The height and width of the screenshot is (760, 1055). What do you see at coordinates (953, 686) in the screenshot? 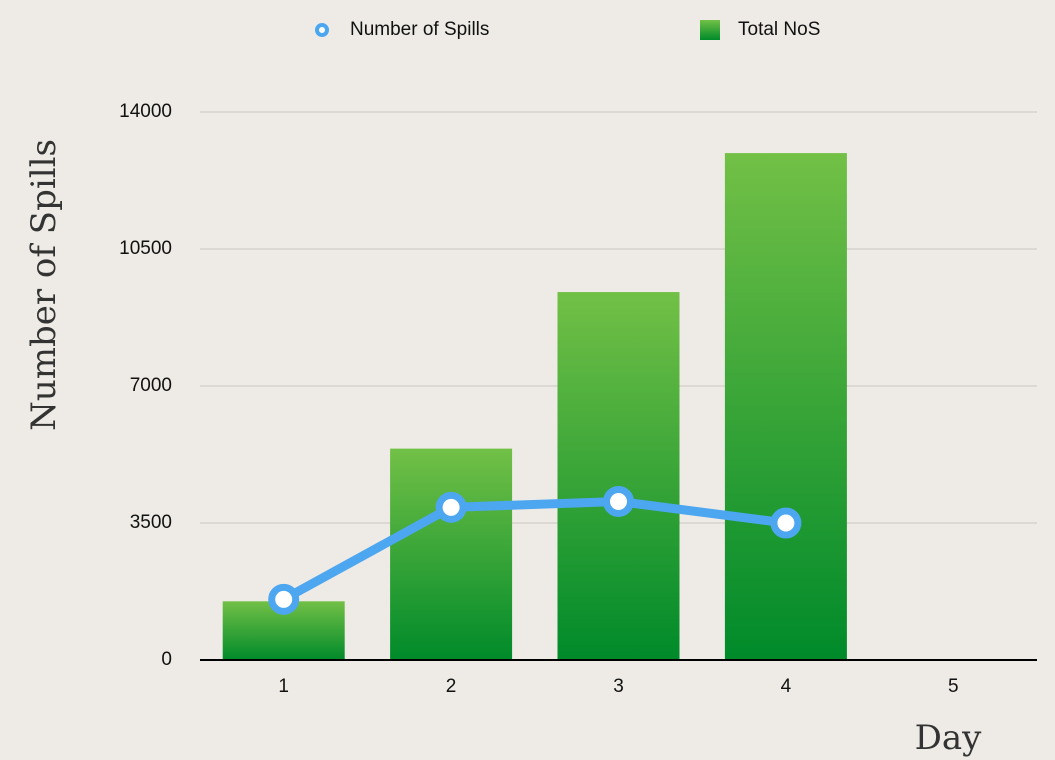
I see `x-tick-label: 5` at bounding box center [953, 686].